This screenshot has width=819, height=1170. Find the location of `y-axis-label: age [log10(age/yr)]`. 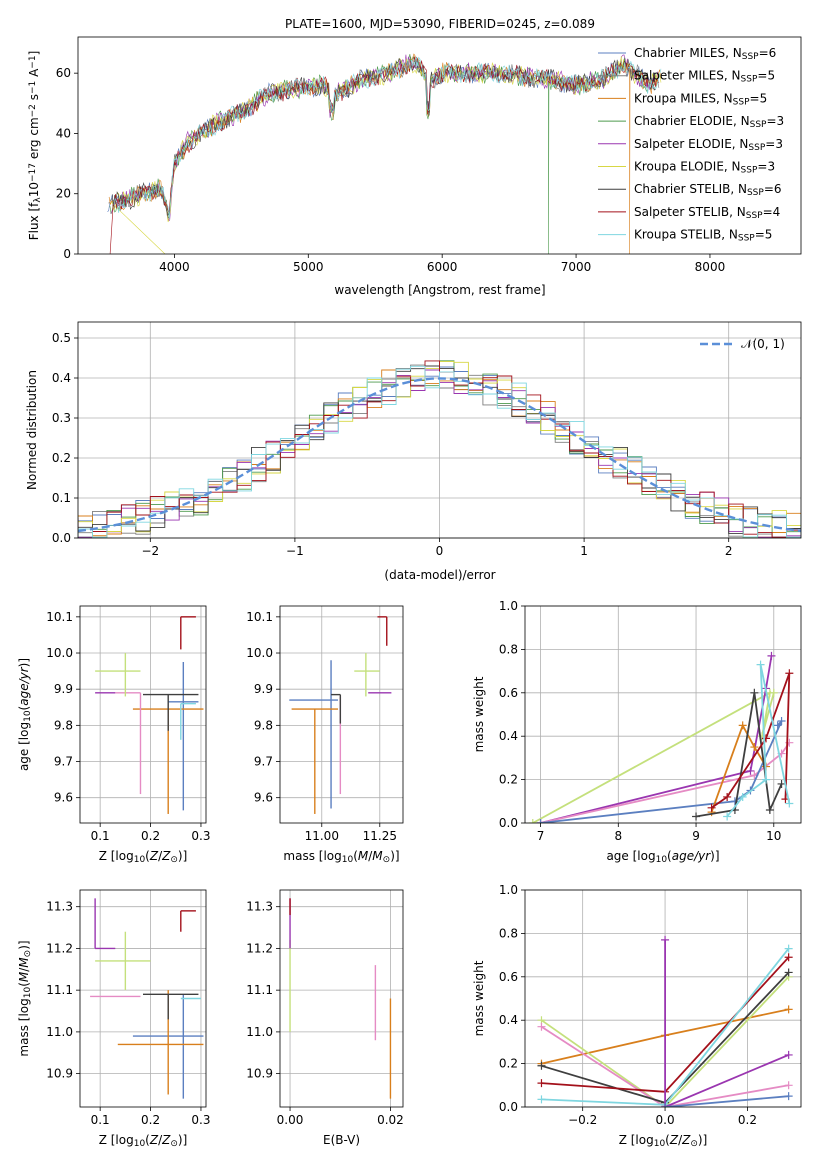

y-axis-label: age [log10(age/yr)] is located at coordinates (25, 714).